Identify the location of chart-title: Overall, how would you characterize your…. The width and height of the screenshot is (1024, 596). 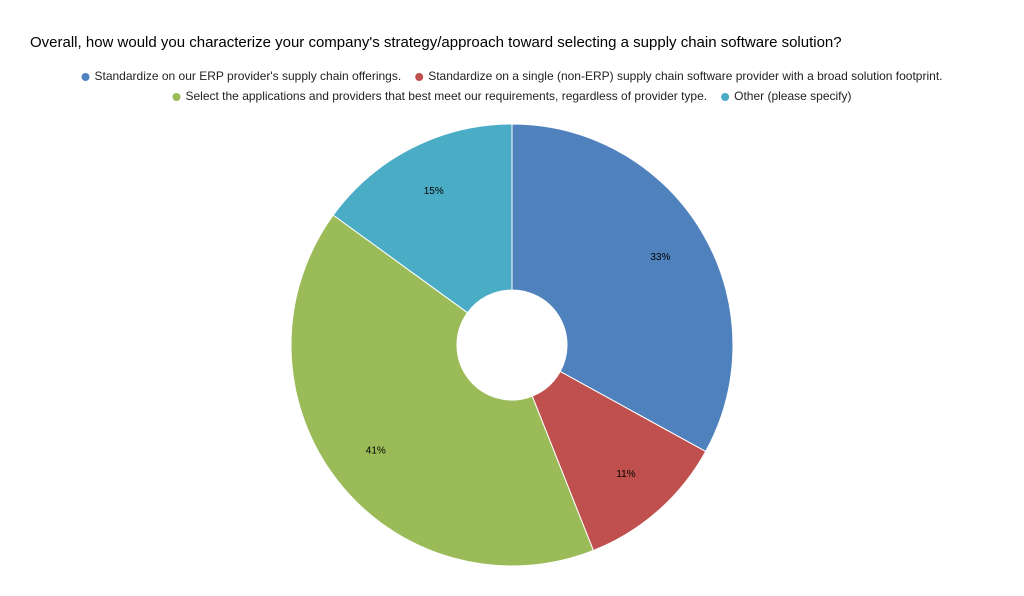
(436, 42).